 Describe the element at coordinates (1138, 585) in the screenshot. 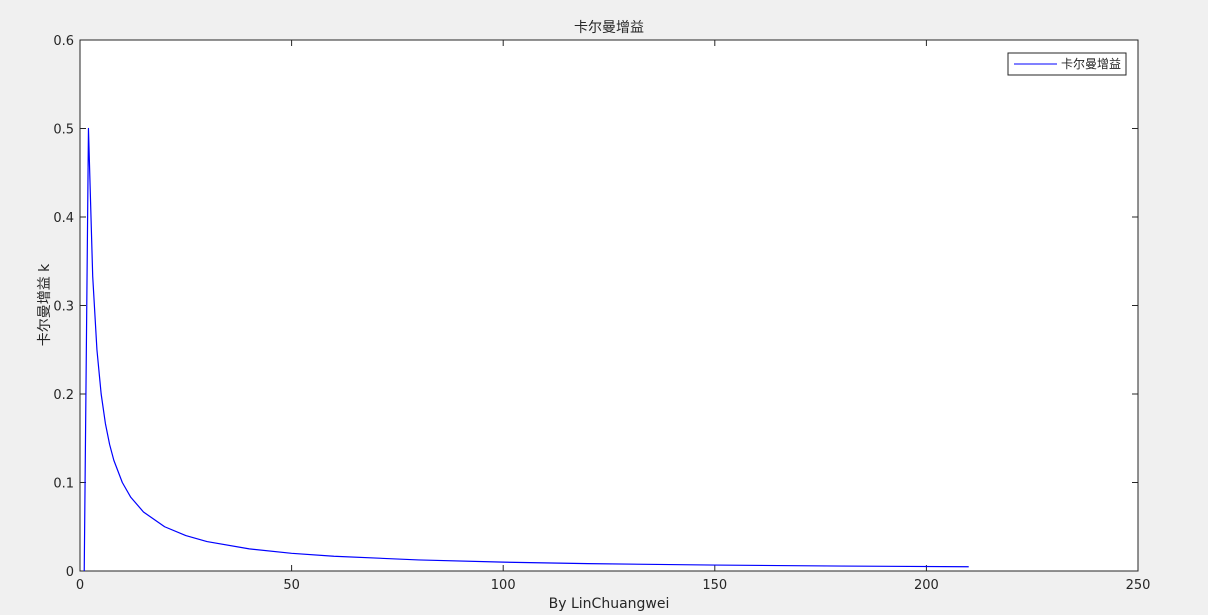

I see `x-tick-label: 250` at that location.